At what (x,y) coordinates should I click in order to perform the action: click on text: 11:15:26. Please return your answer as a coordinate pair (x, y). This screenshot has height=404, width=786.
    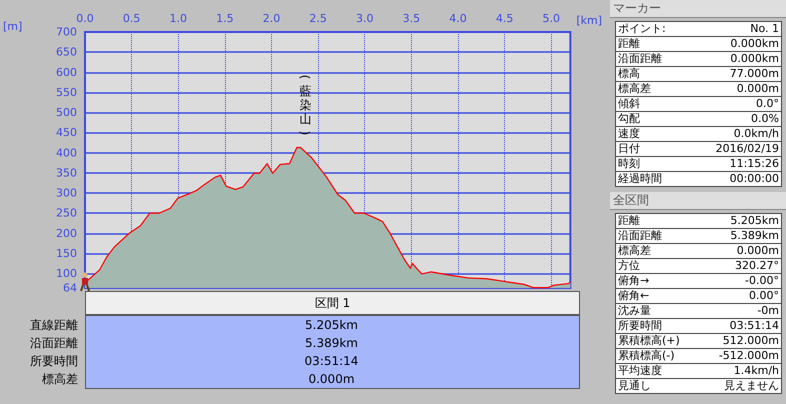
    Looking at the image, I should click on (754, 164).